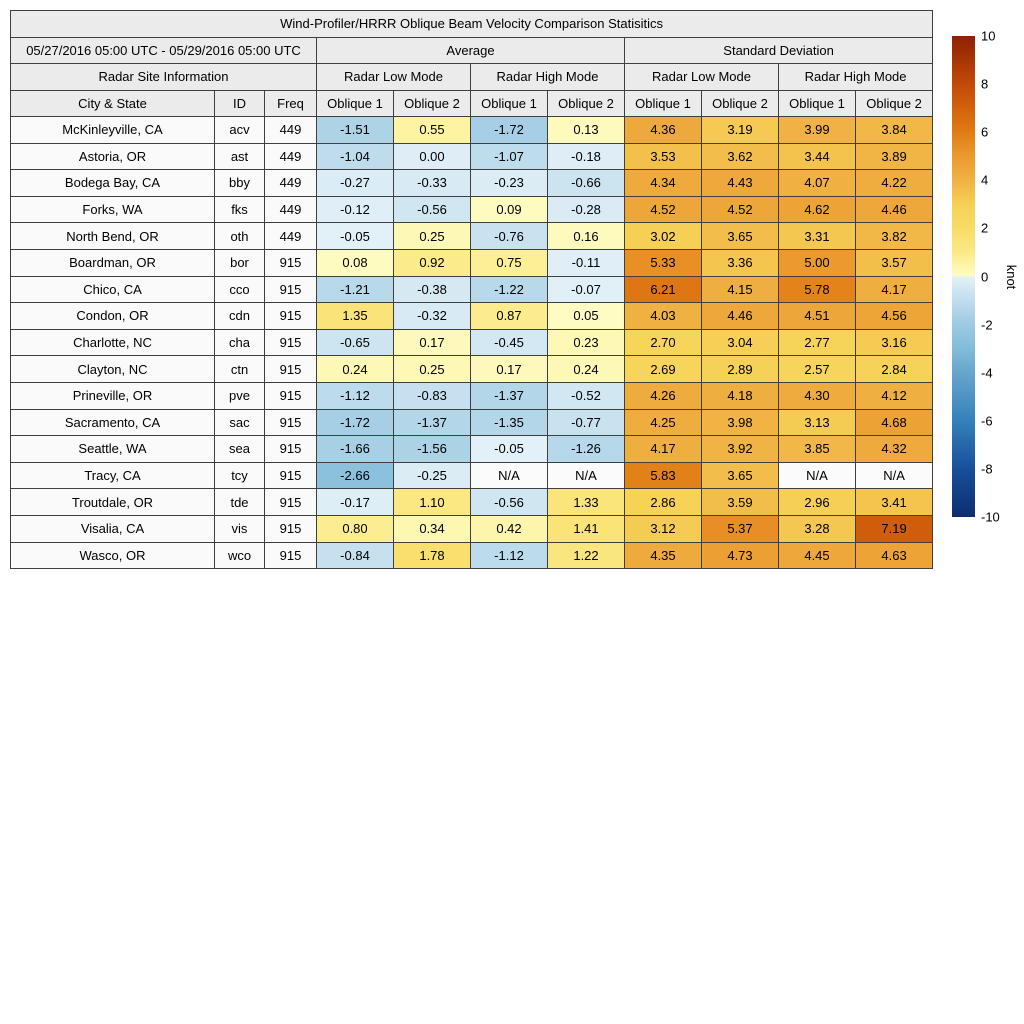 The image size is (1024, 1024). Describe the element at coordinates (355, 449) in the screenshot. I see `value-cell: -1.66` at that location.